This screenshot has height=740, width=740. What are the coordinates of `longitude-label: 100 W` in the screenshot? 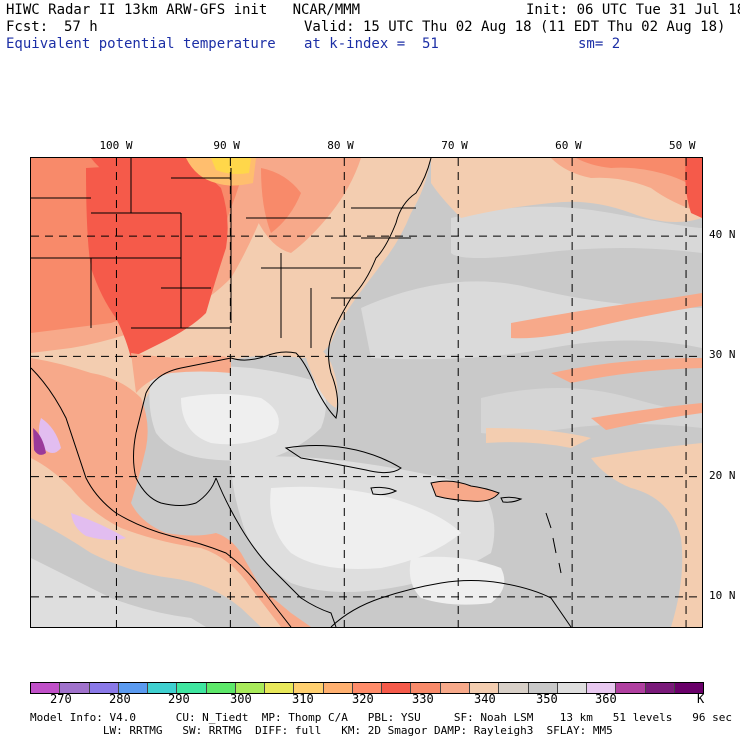 It's located at (116, 145).